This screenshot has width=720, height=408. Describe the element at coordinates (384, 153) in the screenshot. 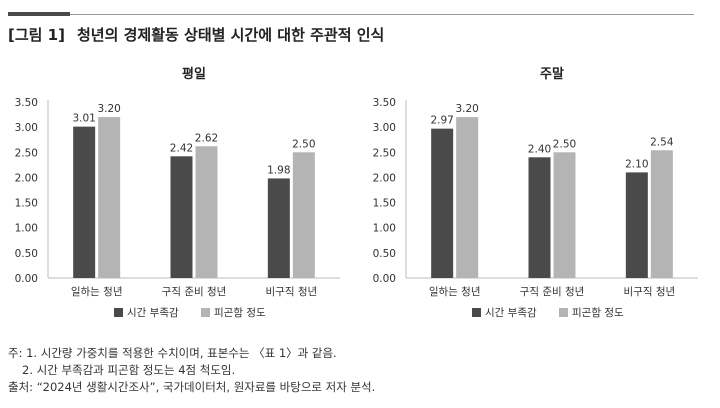

I see `weekend-y-tick-label: 2.50` at that location.